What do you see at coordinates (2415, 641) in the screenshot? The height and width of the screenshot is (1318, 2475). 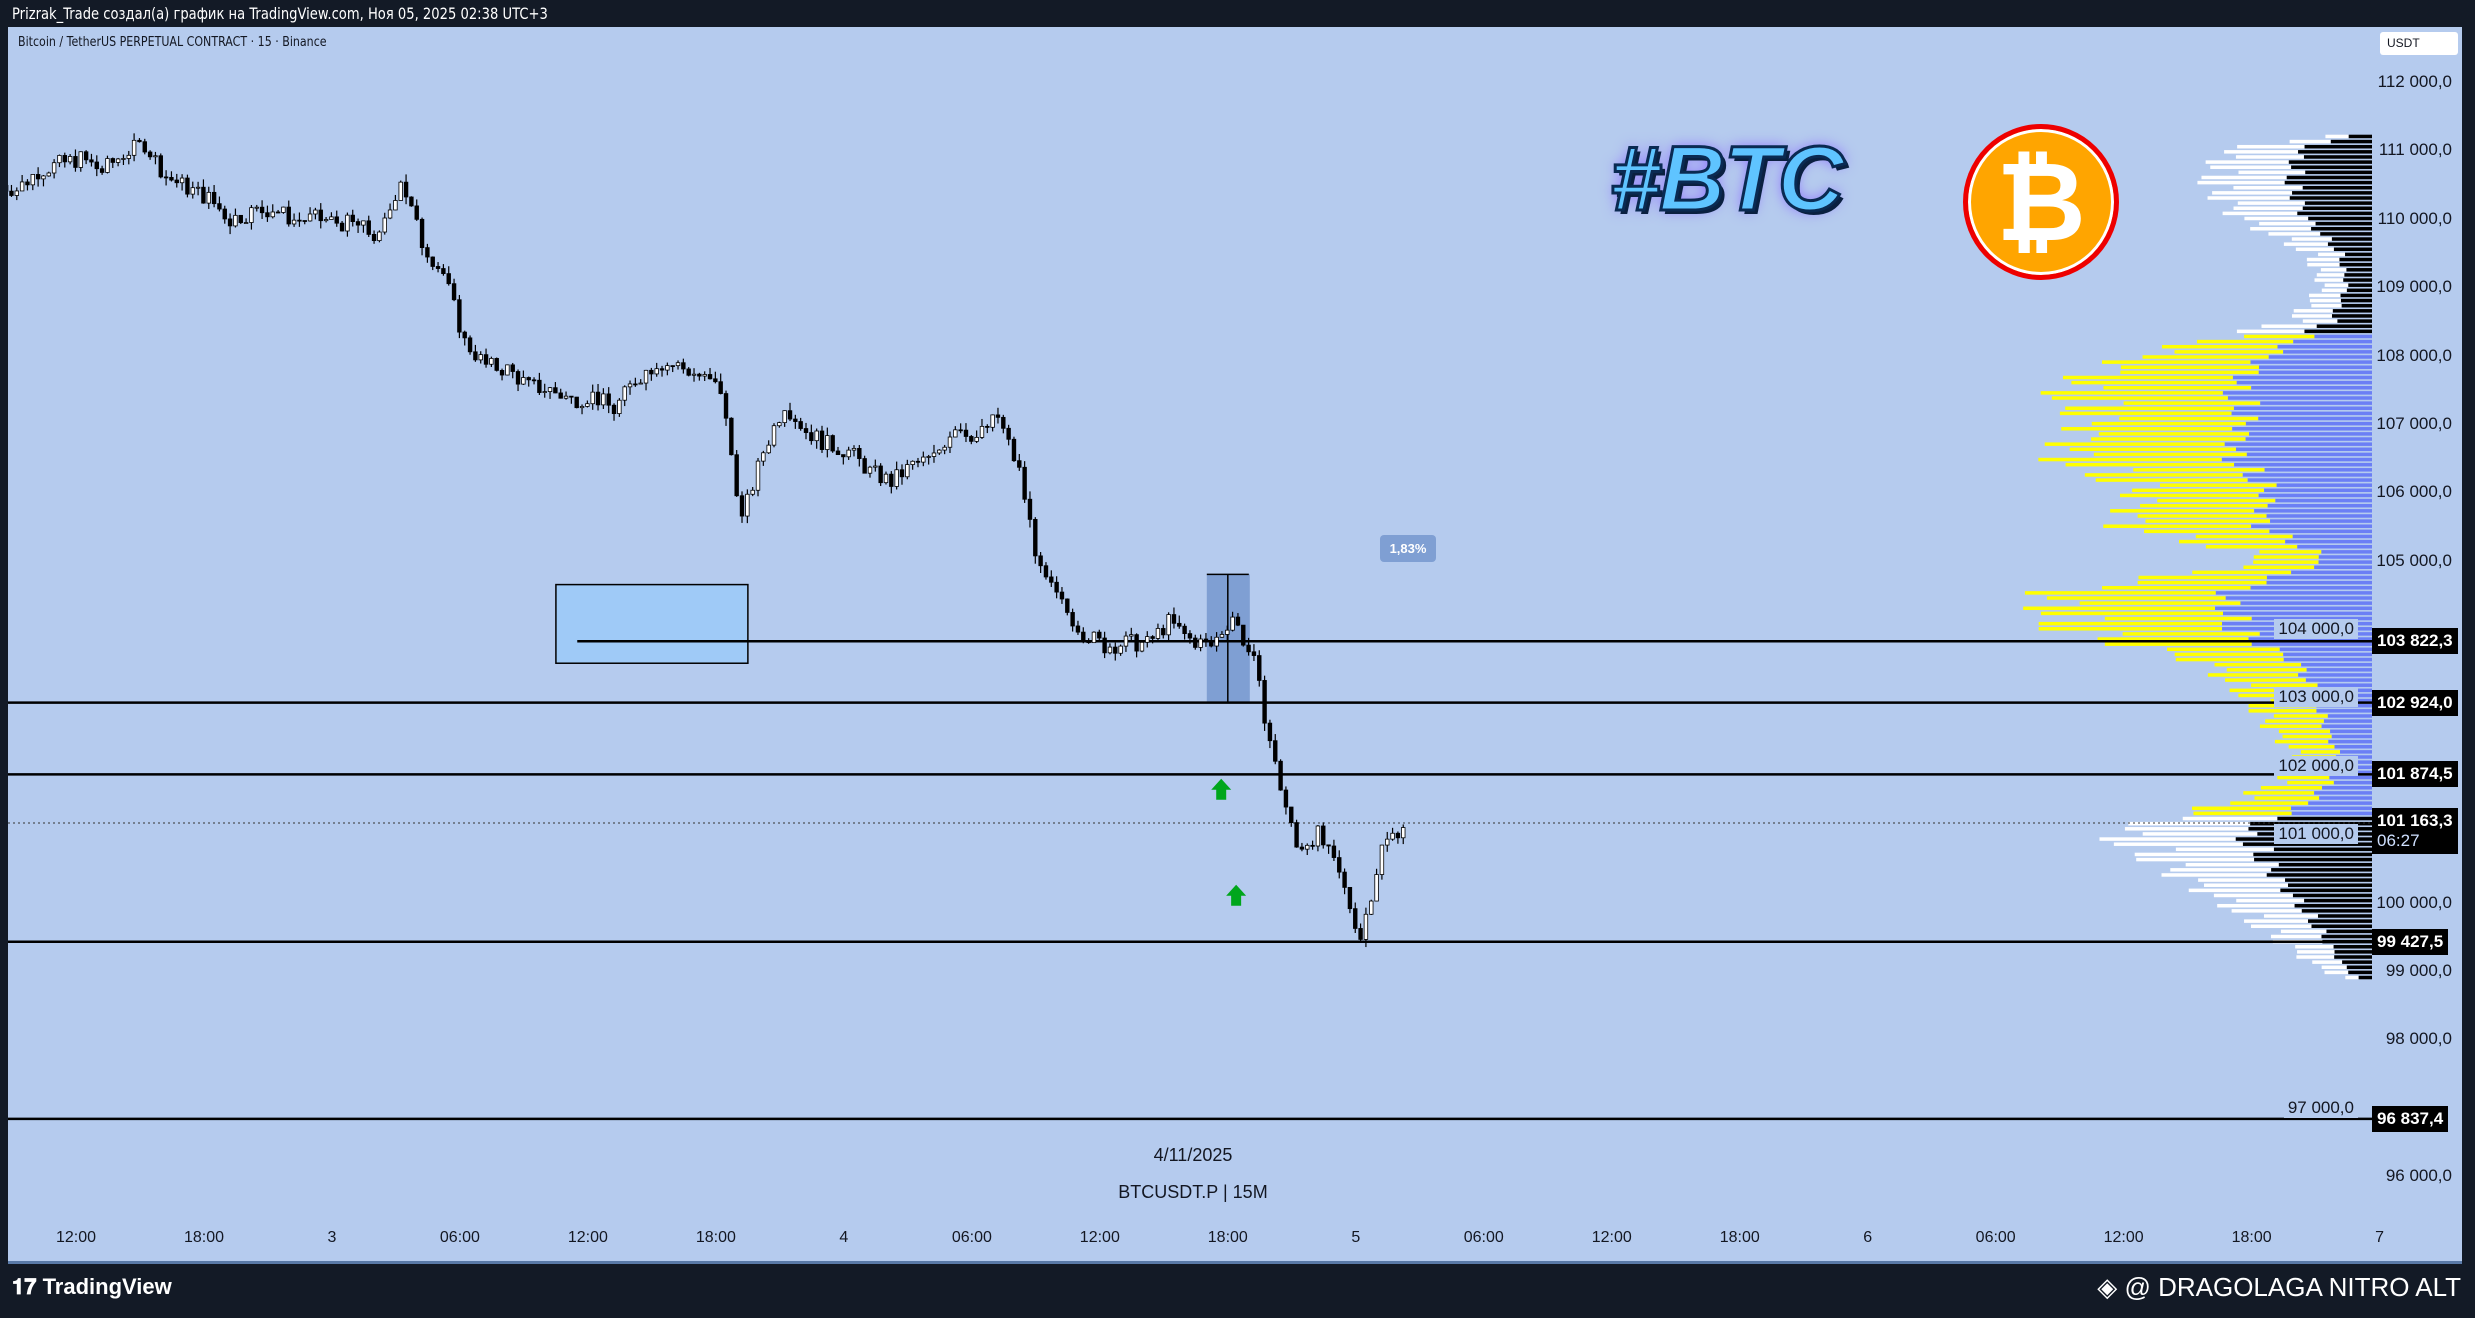 I see `level-price-badge: 103 822,3` at bounding box center [2415, 641].